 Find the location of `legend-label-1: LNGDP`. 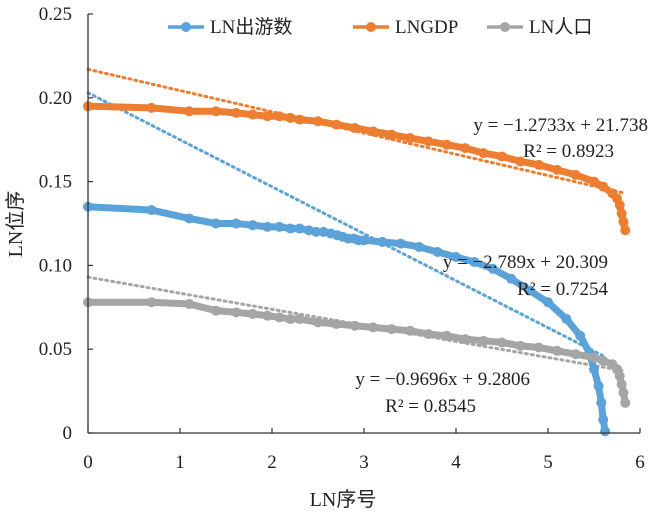

legend-label-1: LNGDP is located at coordinates (426, 27).